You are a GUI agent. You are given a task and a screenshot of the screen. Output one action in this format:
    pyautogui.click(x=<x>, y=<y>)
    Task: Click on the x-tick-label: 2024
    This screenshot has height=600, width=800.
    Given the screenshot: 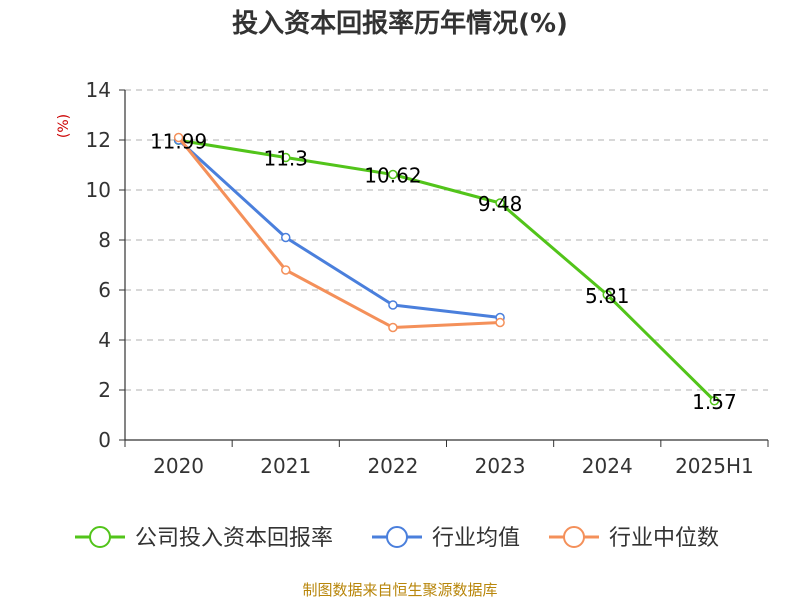 What is the action you would take?
    pyautogui.click(x=607, y=466)
    